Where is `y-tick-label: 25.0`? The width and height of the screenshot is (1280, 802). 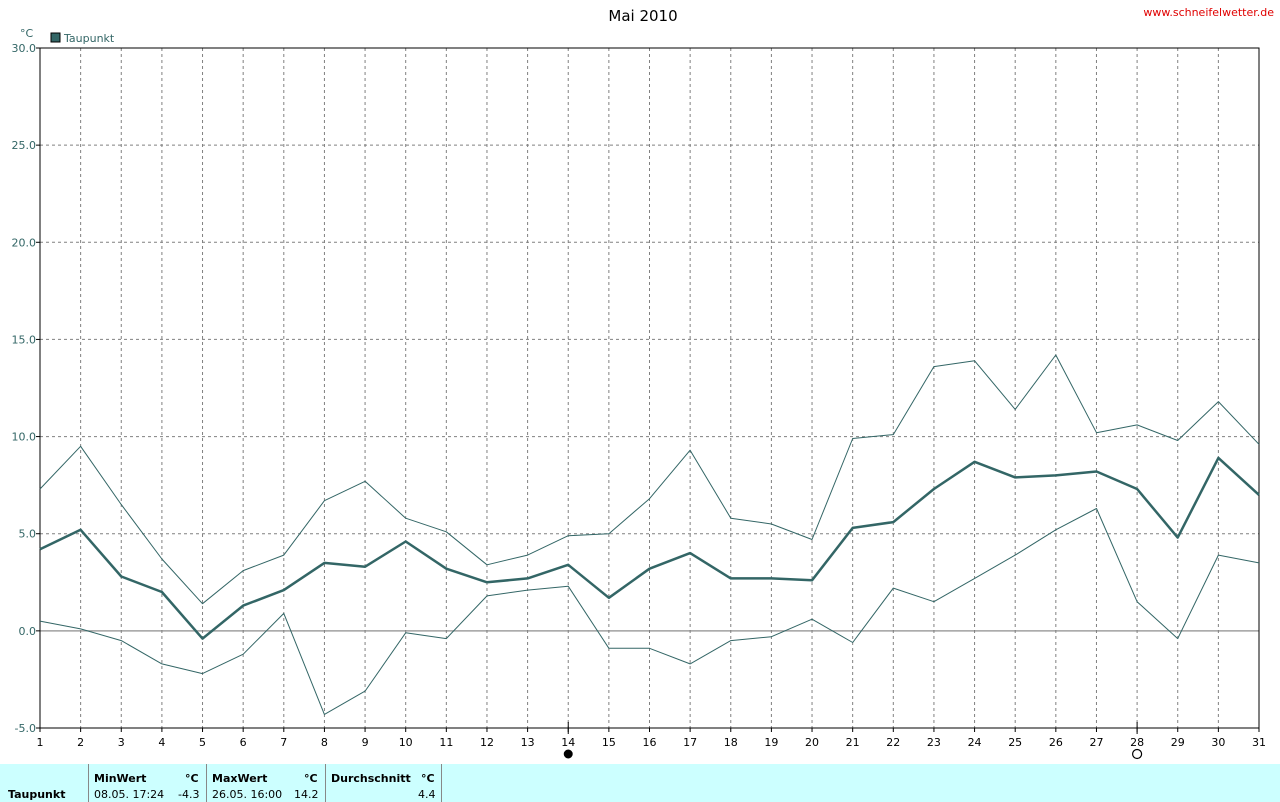 y-tick-label: 25.0 is located at coordinates (24, 145).